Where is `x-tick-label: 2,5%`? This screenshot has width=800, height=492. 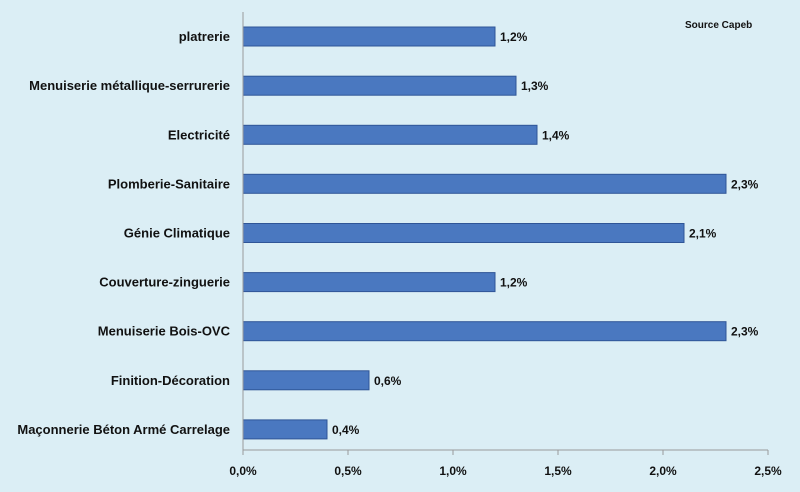 x-tick-label: 2,5% is located at coordinates (768, 471).